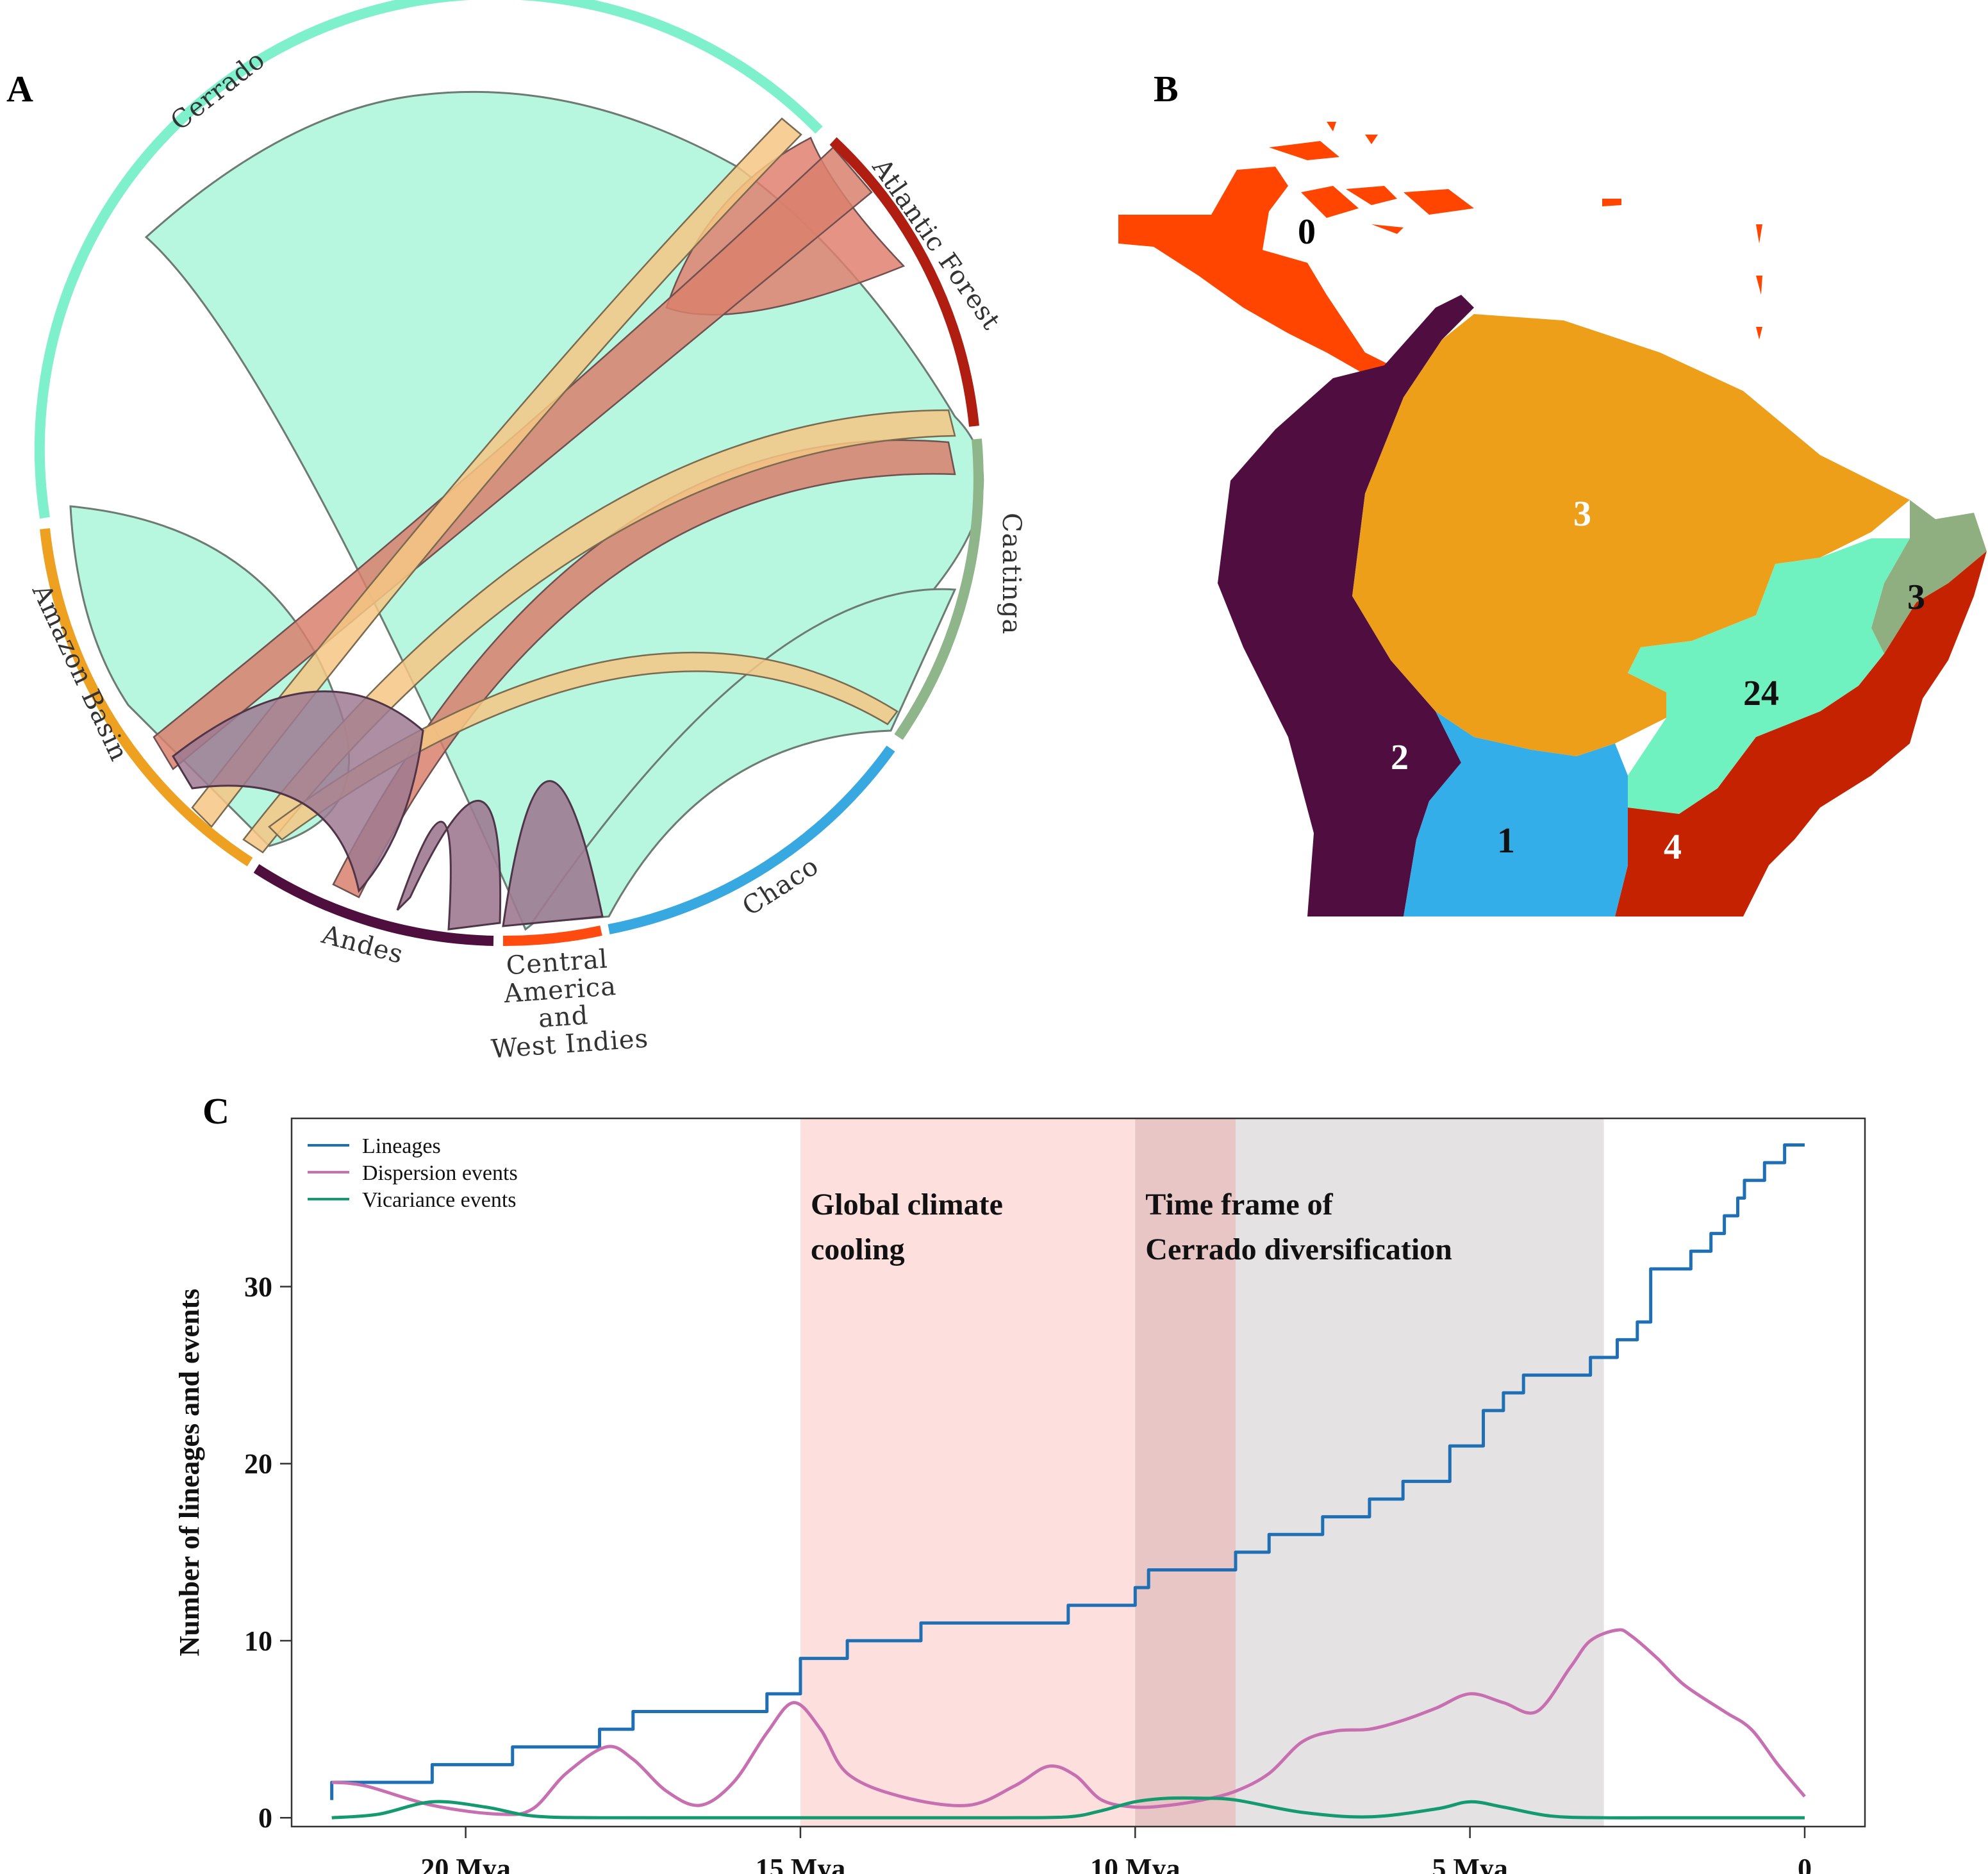  I want to click on chord-label-cawi-line4: West Indies, so click(570, 1044).